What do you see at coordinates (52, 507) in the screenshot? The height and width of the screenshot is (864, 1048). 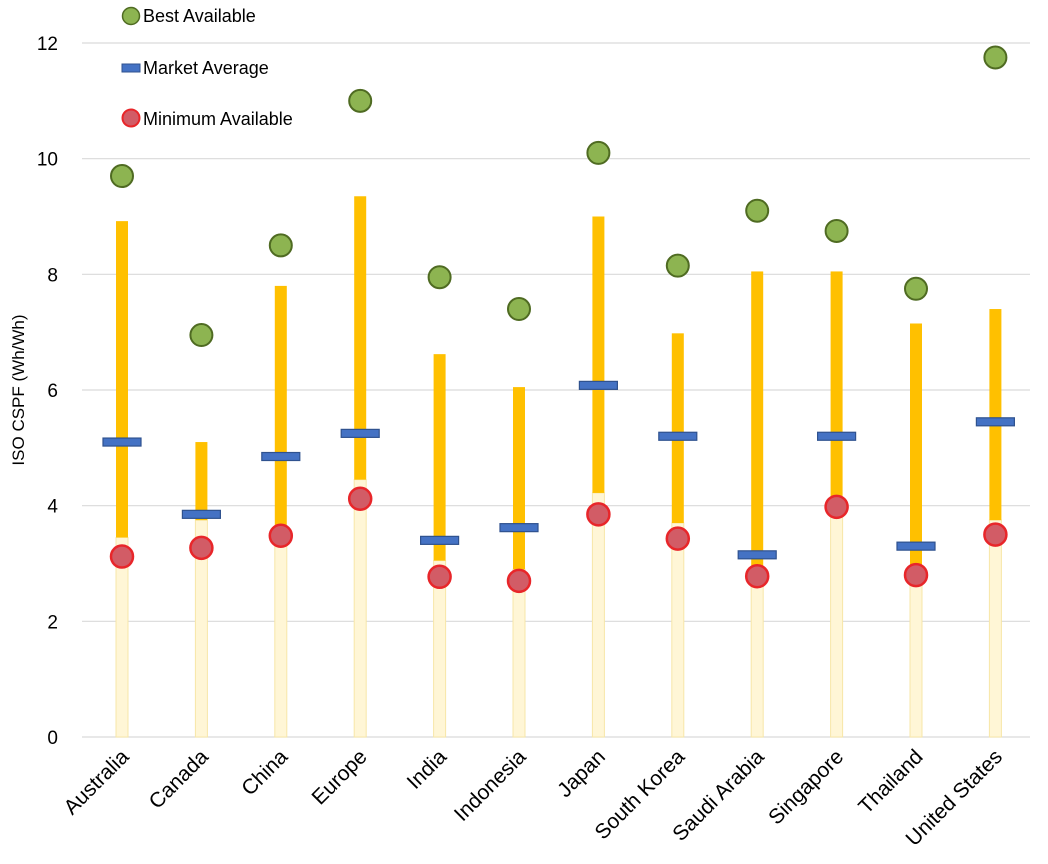 I see `y-tick-label: 4` at bounding box center [52, 507].